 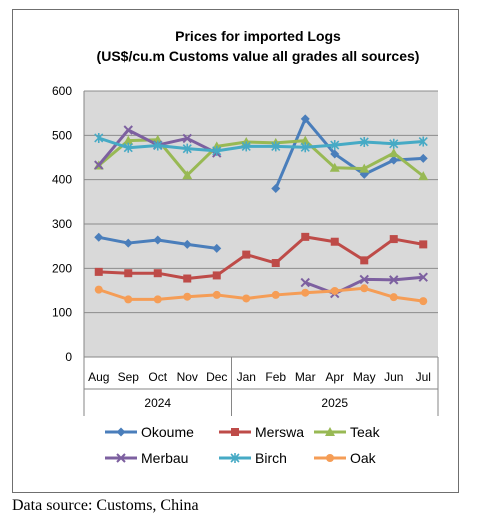 What do you see at coordinates (158, 145) in the screenshot?
I see `point-birch-oct` at bounding box center [158, 145].